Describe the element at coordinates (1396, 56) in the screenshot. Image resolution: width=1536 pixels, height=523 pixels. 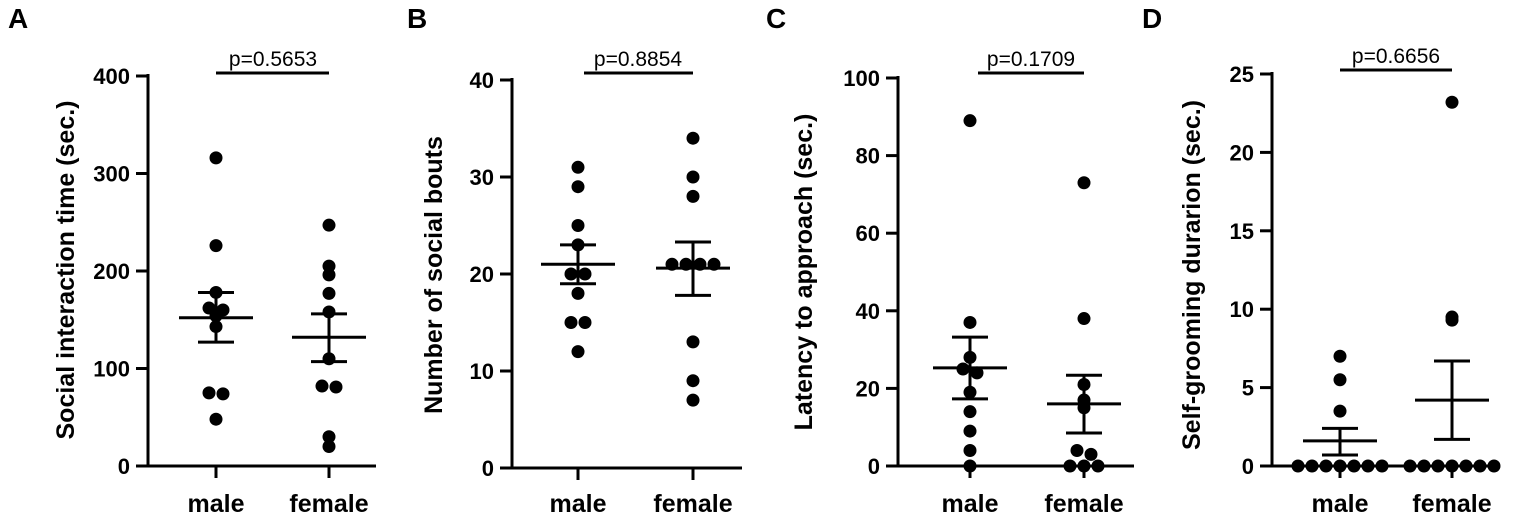
I see `p-value-d: p=0.6656` at that location.